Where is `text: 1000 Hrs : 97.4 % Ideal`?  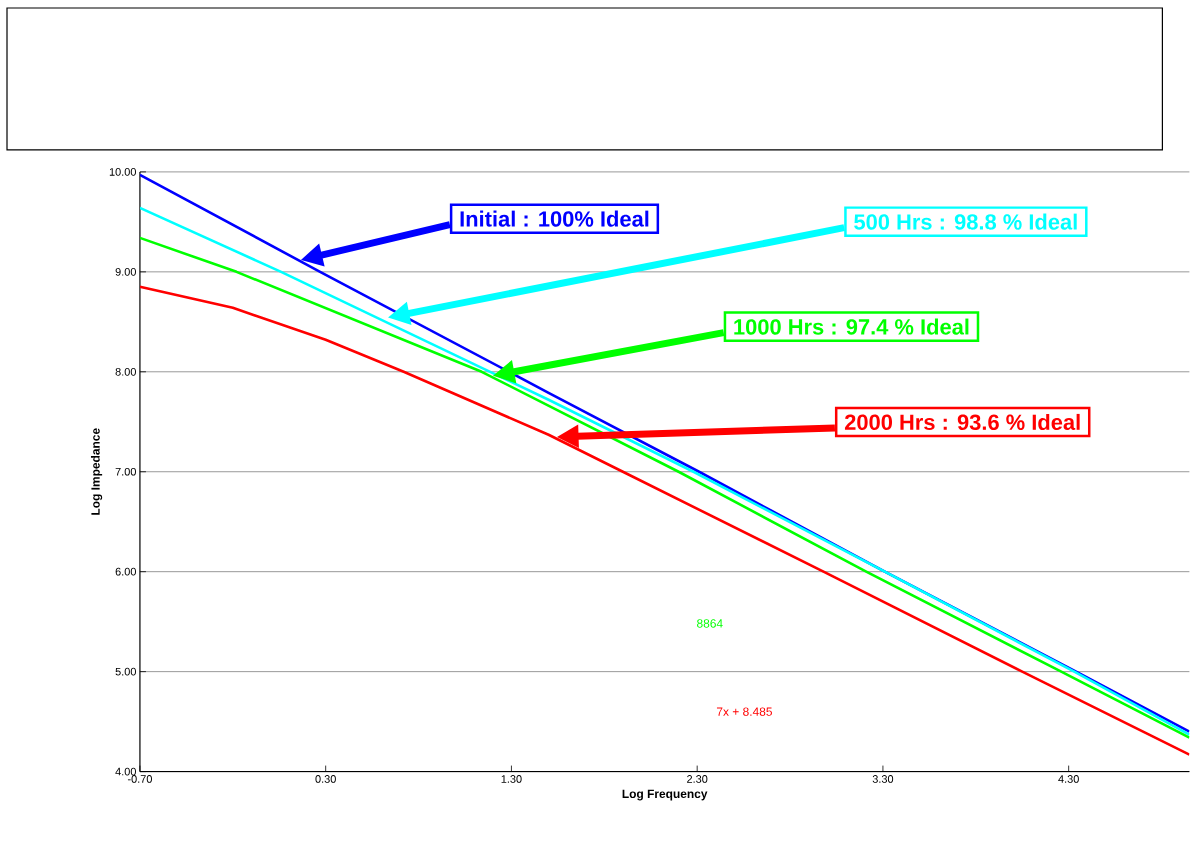 text: 1000 Hrs : 97.4 % Ideal is located at coordinates (851, 326).